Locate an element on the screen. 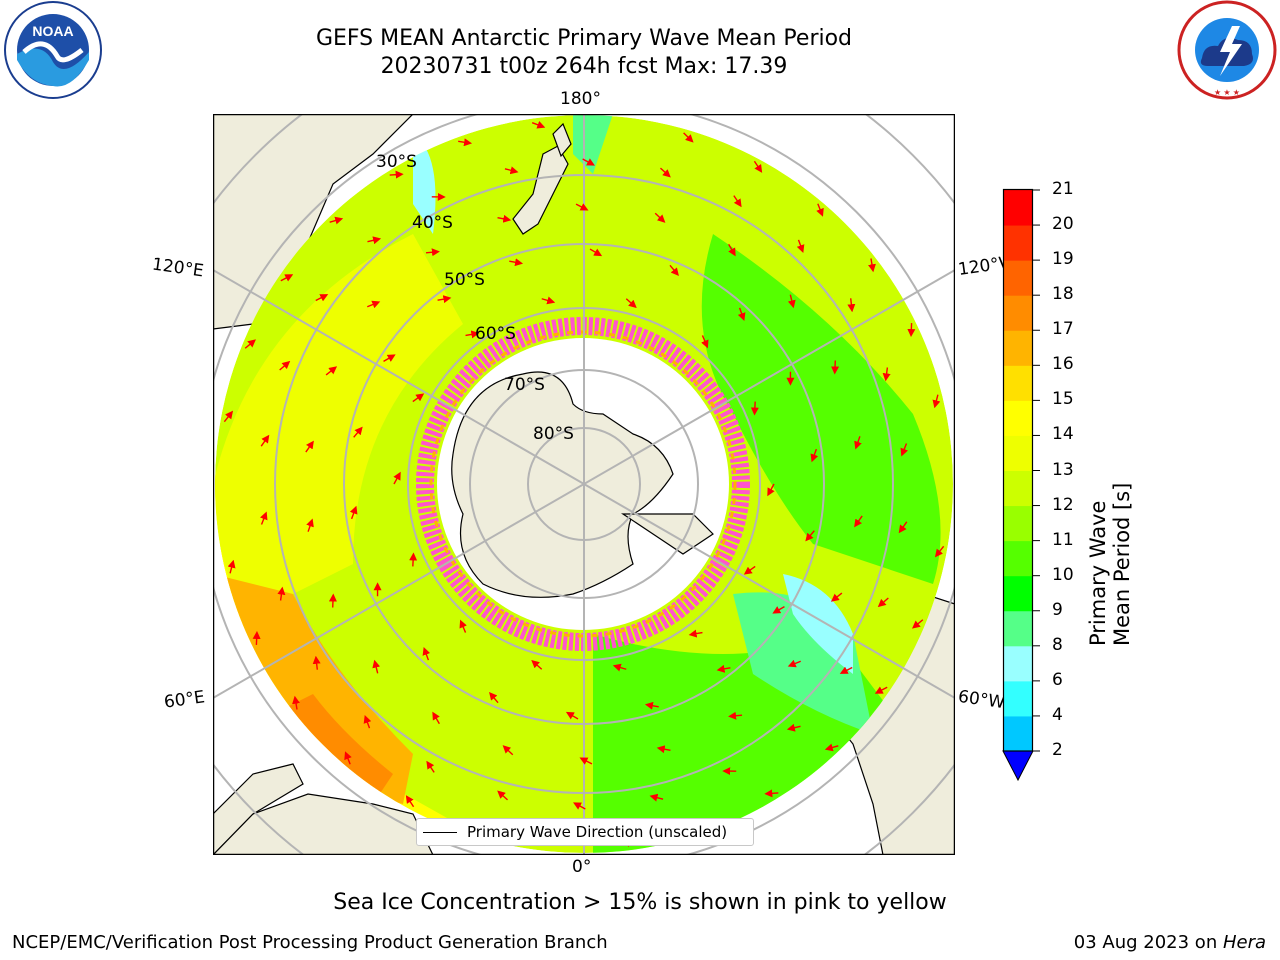  lon-label-180: 180° is located at coordinates (580, 99).